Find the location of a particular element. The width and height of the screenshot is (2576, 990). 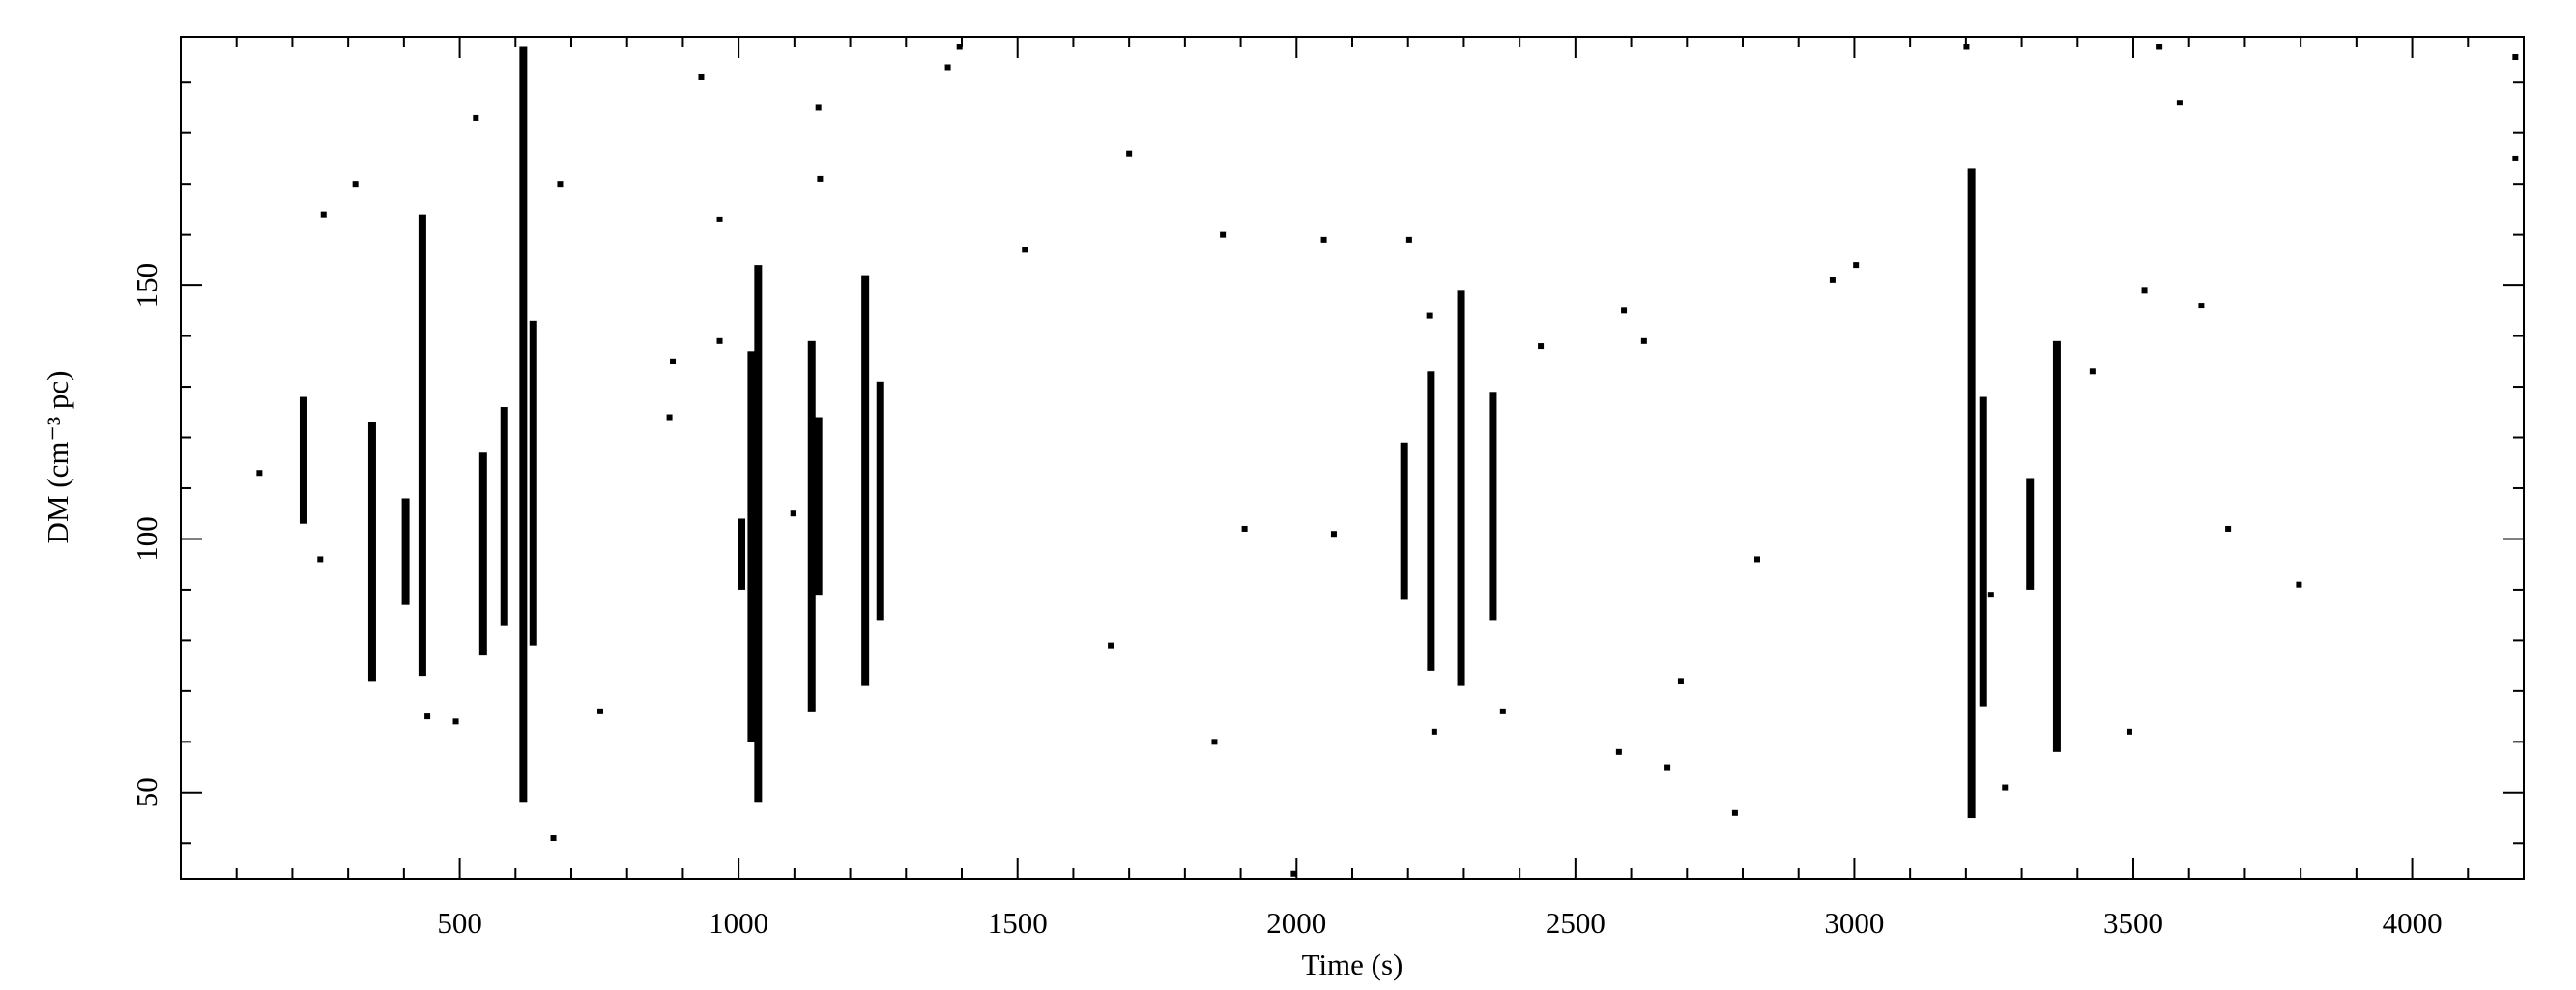

x-tick-label: 3000 is located at coordinates (1854, 923).